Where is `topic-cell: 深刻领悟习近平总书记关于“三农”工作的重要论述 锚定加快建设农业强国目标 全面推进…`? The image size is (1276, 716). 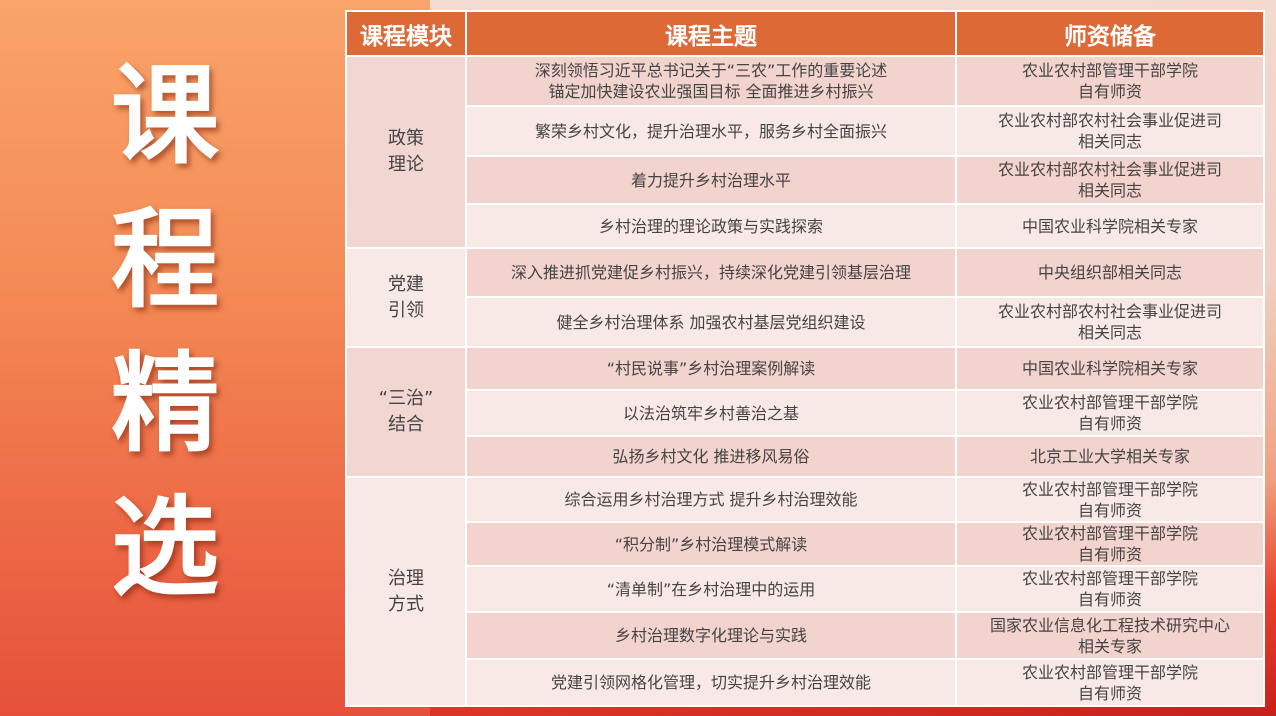
topic-cell: 深刻领悟习近平总书记关于“三农”工作的重要论述 锚定加快建设农业强国目标 全面推进… is located at coordinates (711, 81).